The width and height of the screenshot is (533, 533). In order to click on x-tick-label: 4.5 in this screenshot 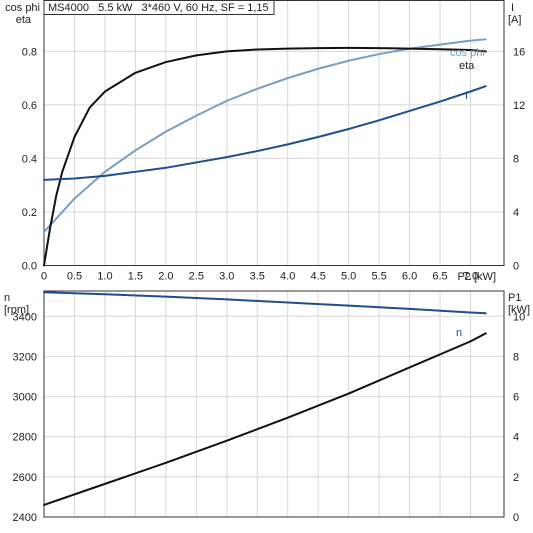, I will do `click(318, 277)`.